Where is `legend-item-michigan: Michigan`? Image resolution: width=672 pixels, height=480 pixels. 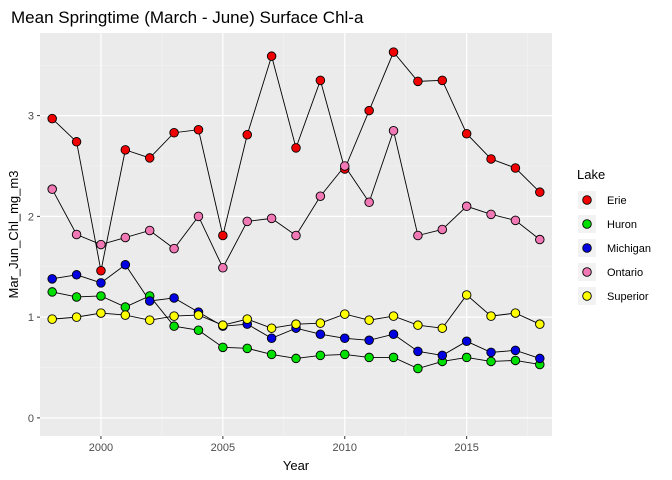
legend-item-michigan: Michigan is located at coordinates (614, 248).